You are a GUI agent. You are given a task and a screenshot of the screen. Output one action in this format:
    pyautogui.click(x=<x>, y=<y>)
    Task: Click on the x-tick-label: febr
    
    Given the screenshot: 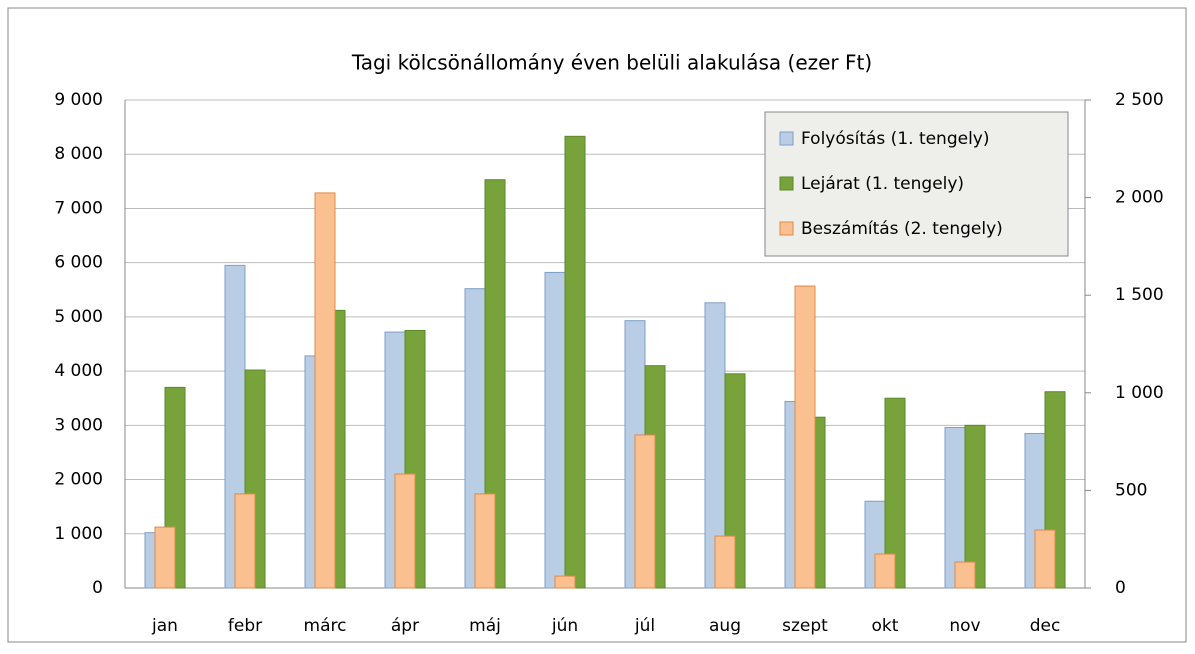 What is the action you would take?
    pyautogui.click(x=245, y=626)
    